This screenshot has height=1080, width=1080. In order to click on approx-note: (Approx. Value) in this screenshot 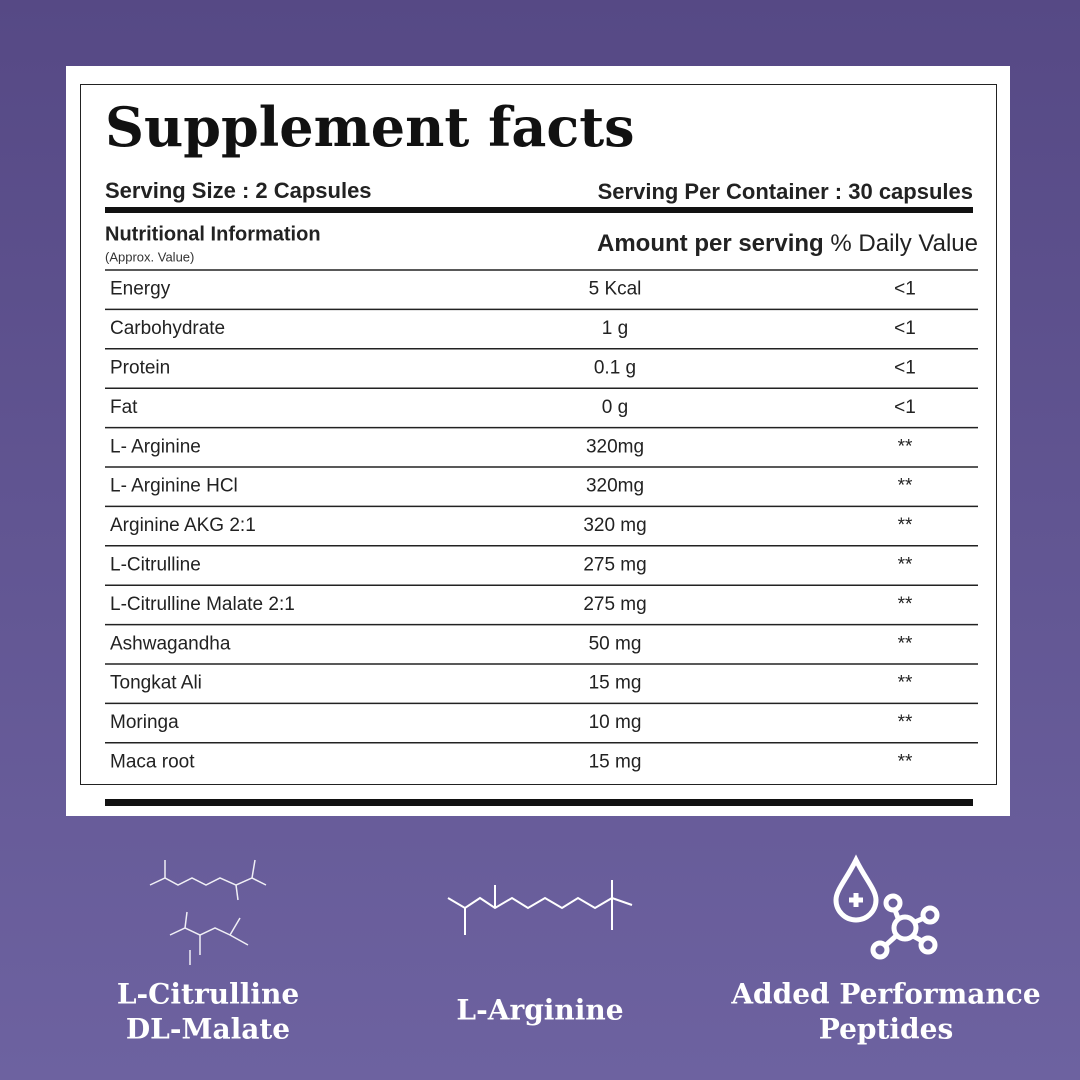, I will do `click(149, 256)`.